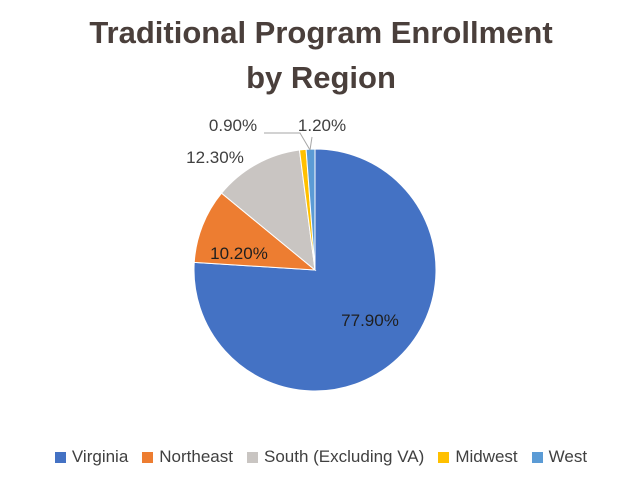 The height and width of the screenshot is (492, 642). I want to click on pie-slice-south, so click(268, 210).